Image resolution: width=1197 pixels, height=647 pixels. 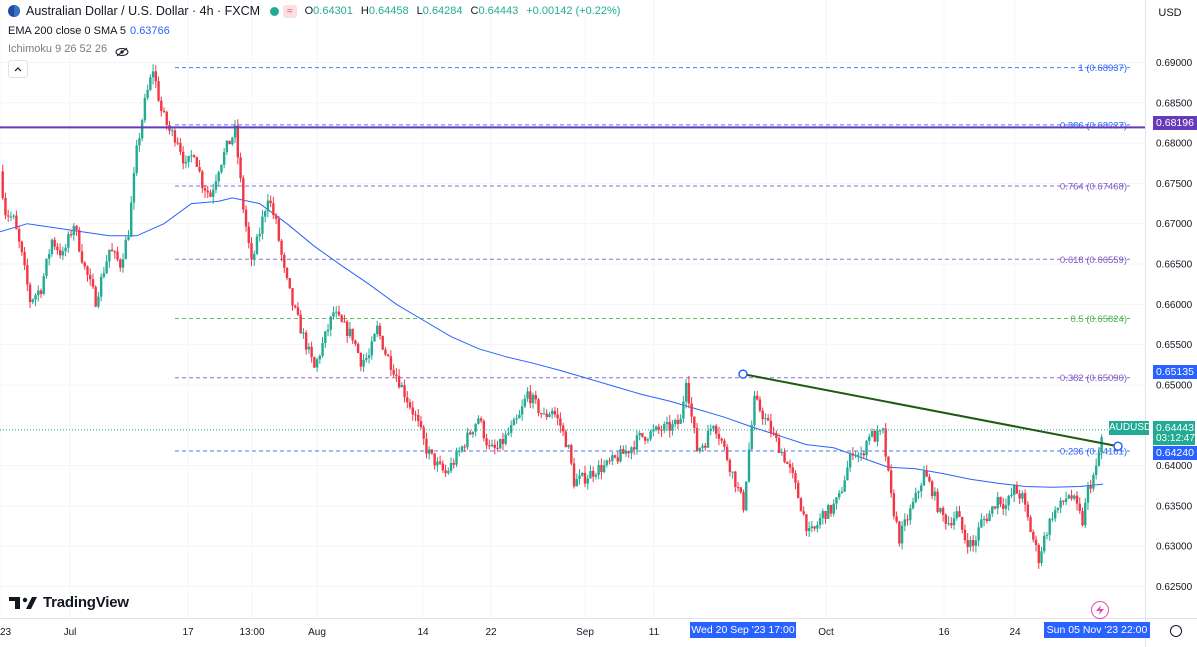 I want to click on tradingview-logo: TradingView, so click(x=69, y=602).